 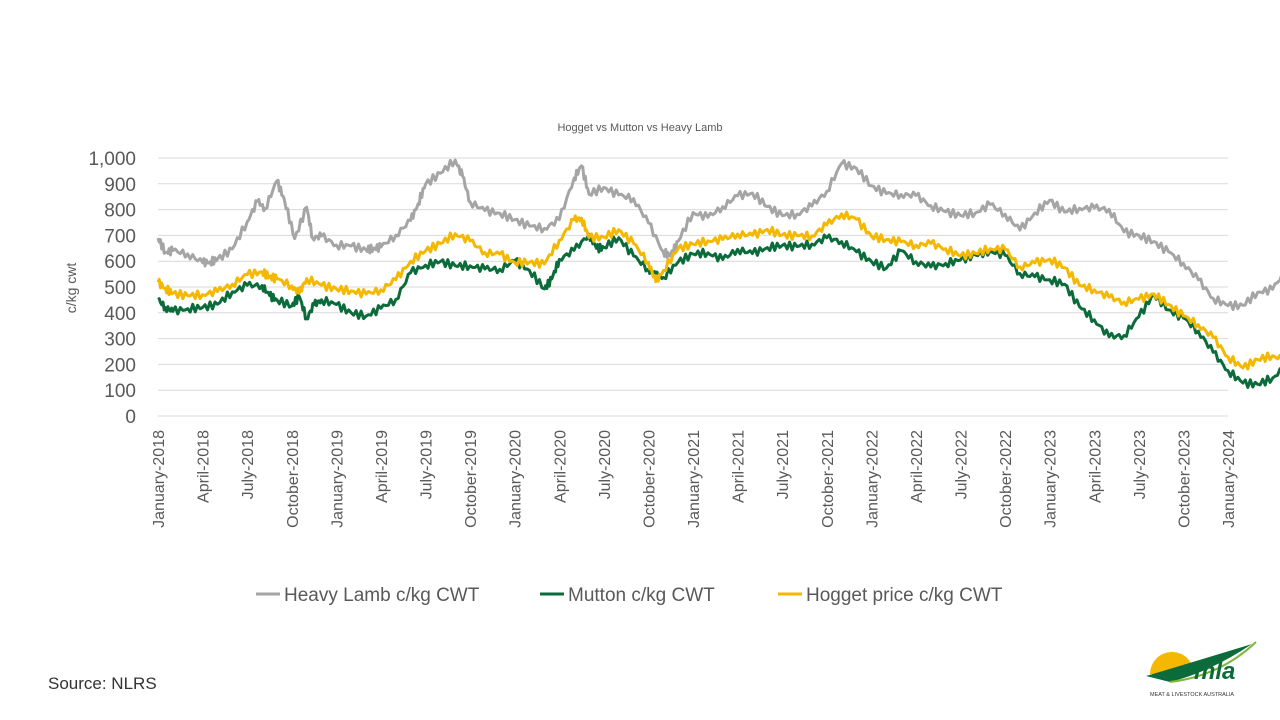 What do you see at coordinates (1095, 466) in the screenshot?
I see `x-tick-label: April-2023` at bounding box center [1095, 466].